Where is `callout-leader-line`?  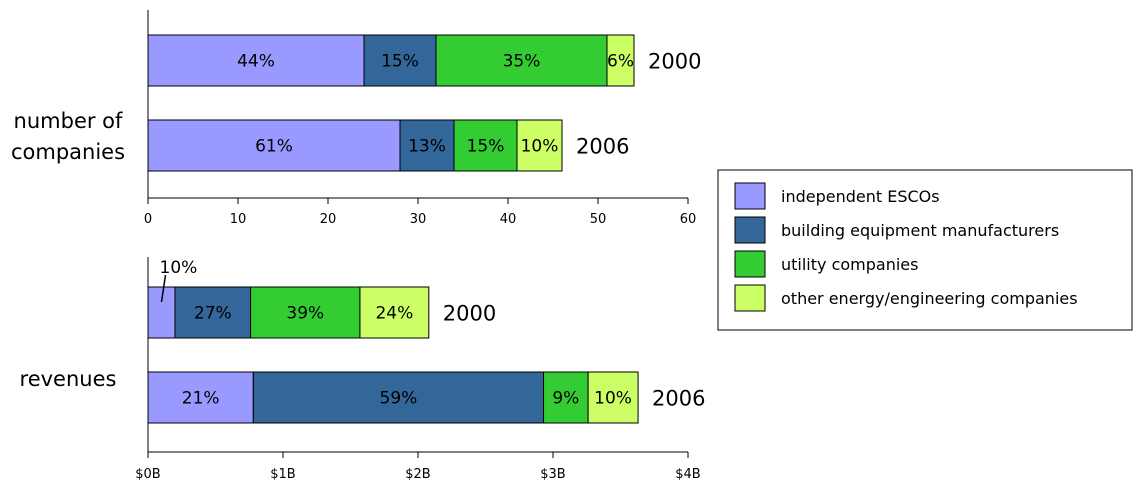 callout-leader-line is located at coordinates (163, 288).